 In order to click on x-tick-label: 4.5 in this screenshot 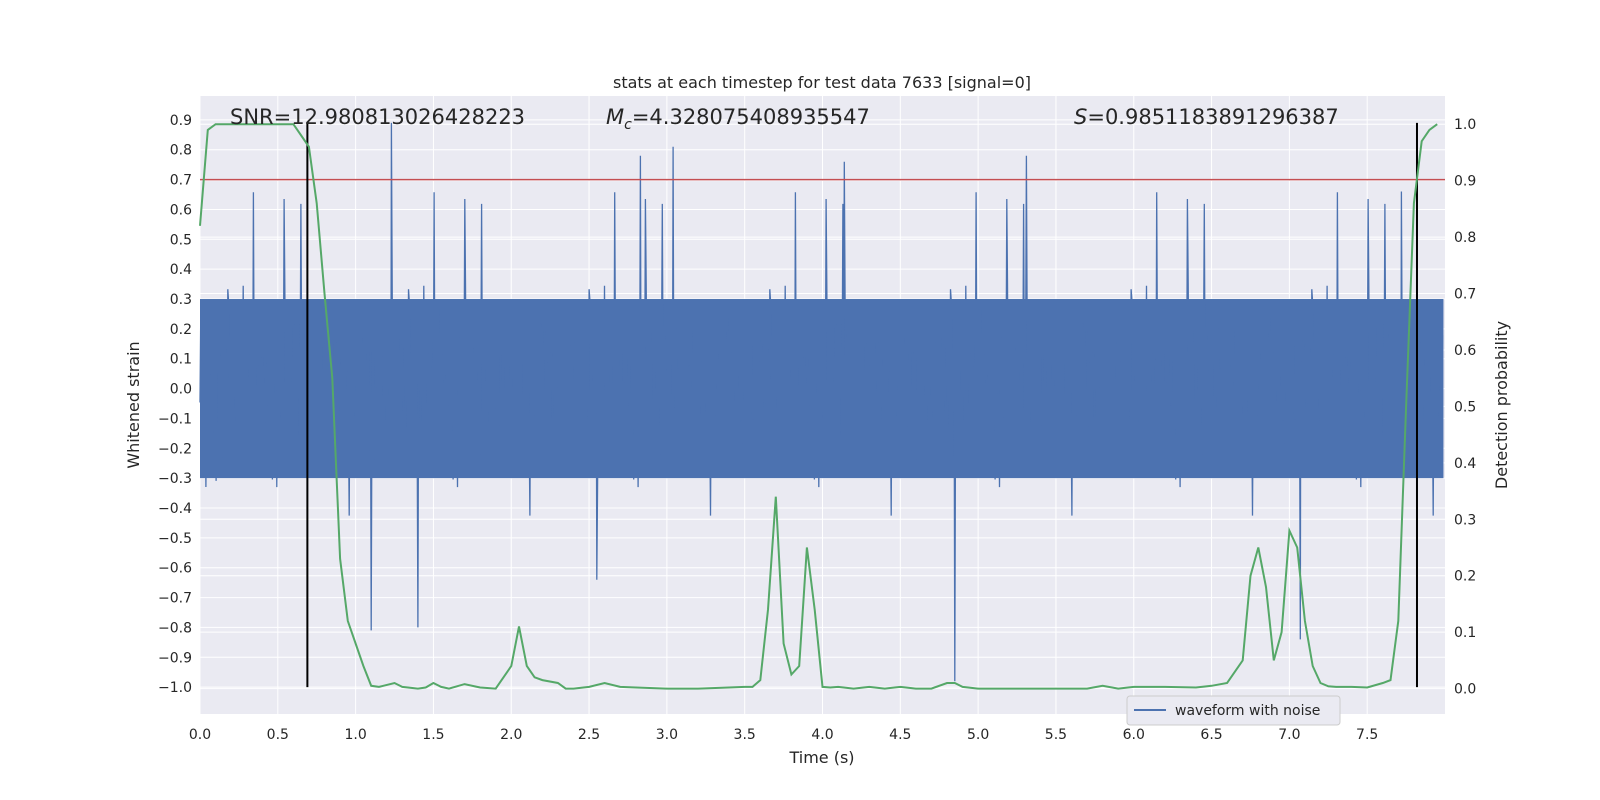, I will do `click(900, 735)`.